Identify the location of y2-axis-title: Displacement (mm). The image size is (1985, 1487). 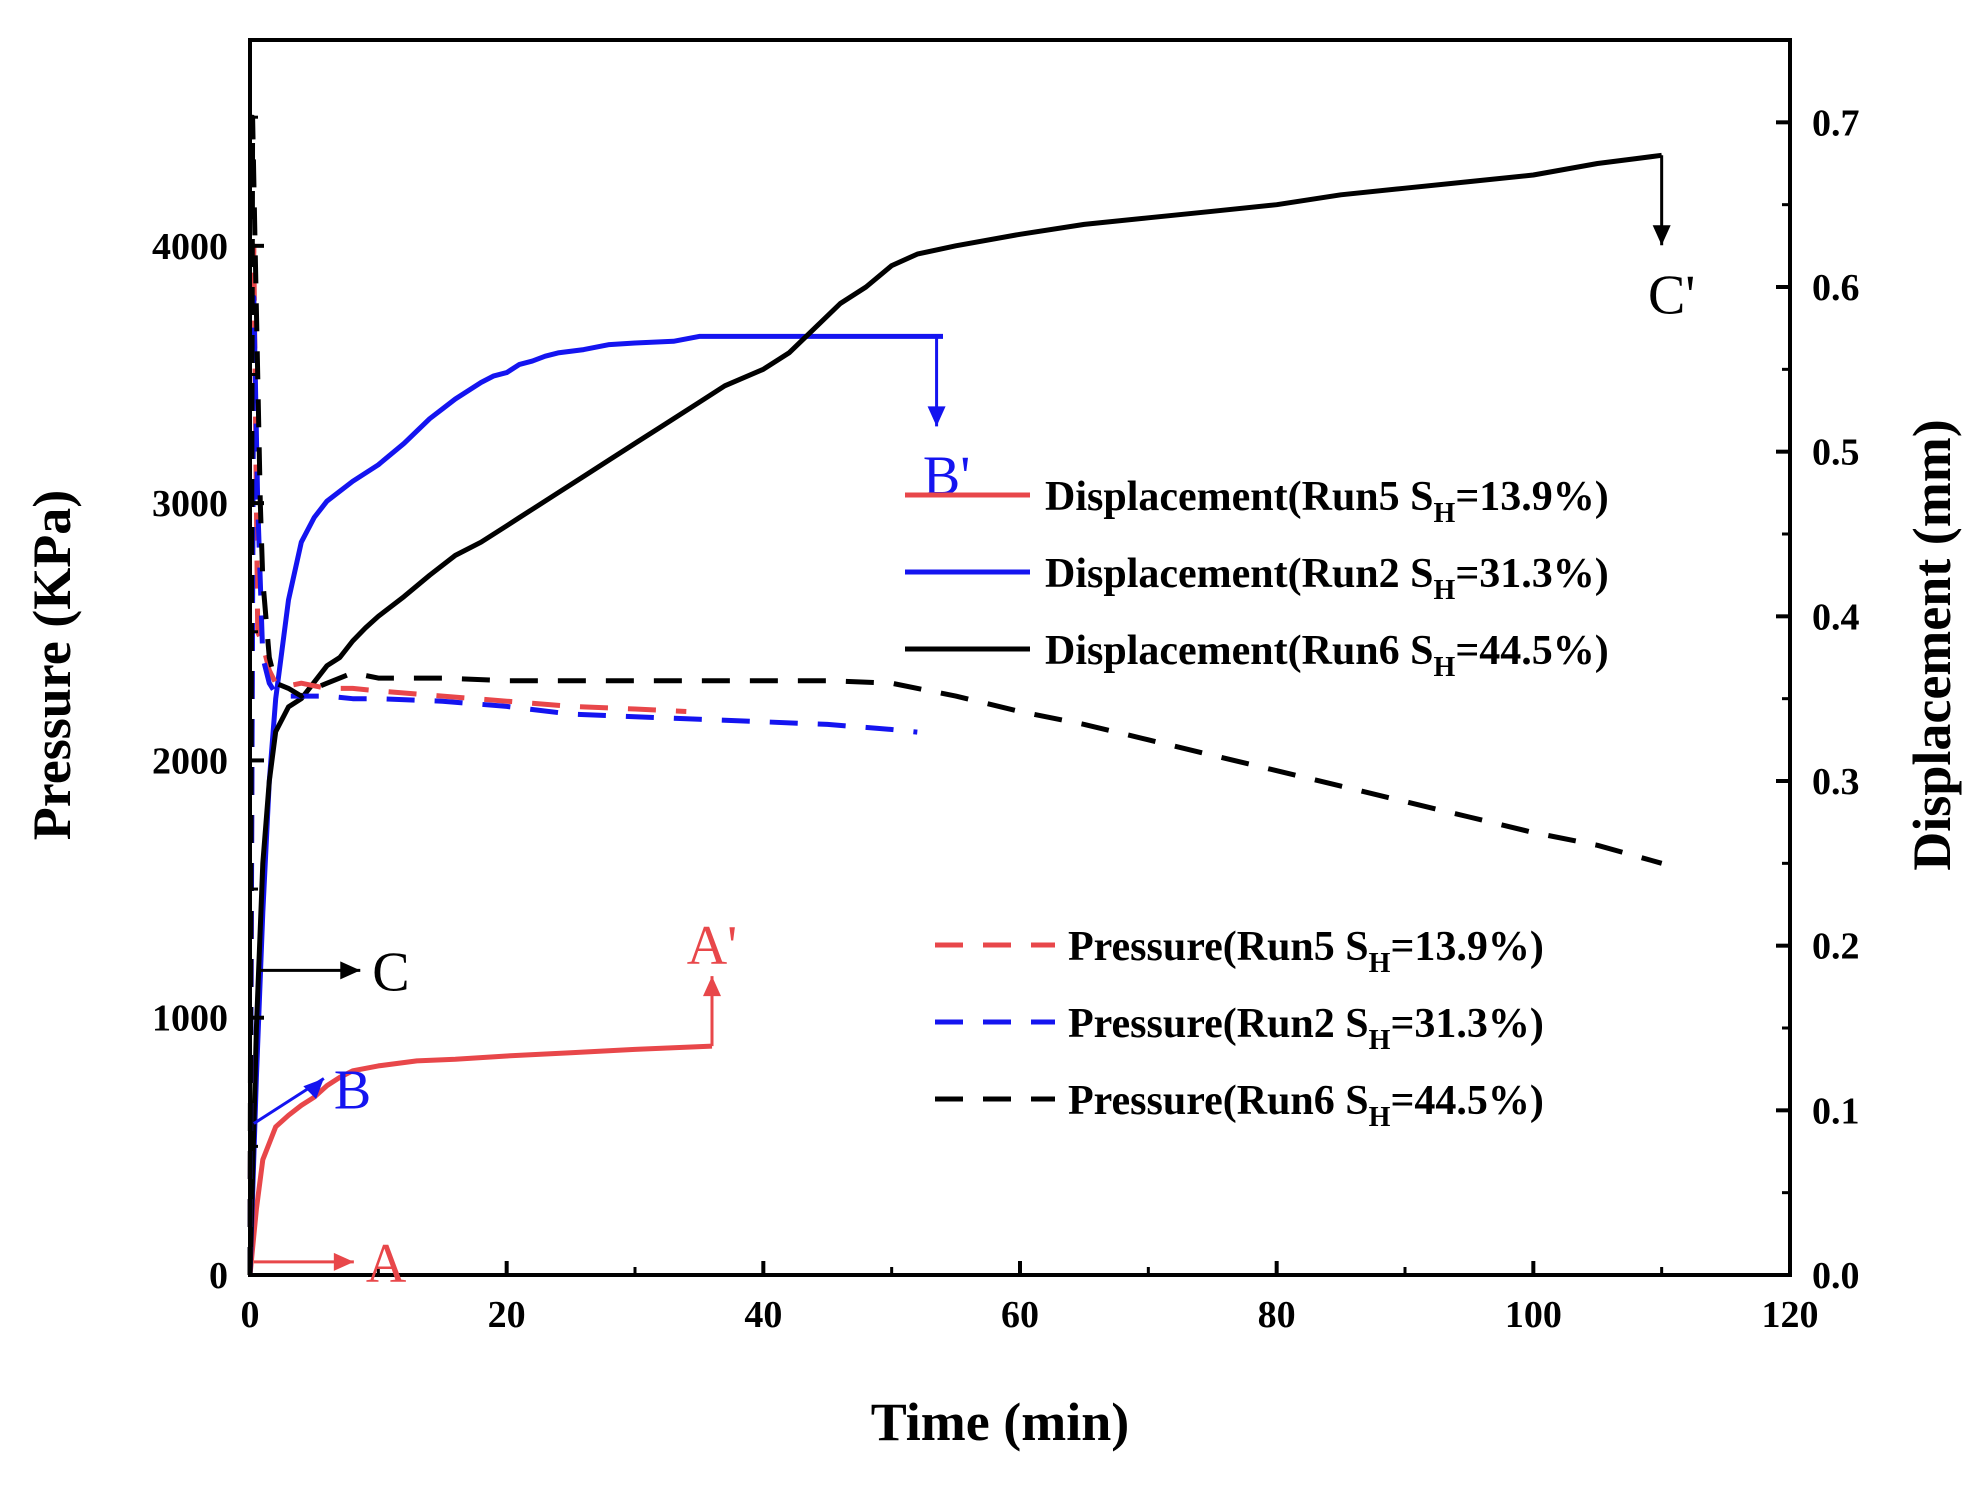
(1932, 644).